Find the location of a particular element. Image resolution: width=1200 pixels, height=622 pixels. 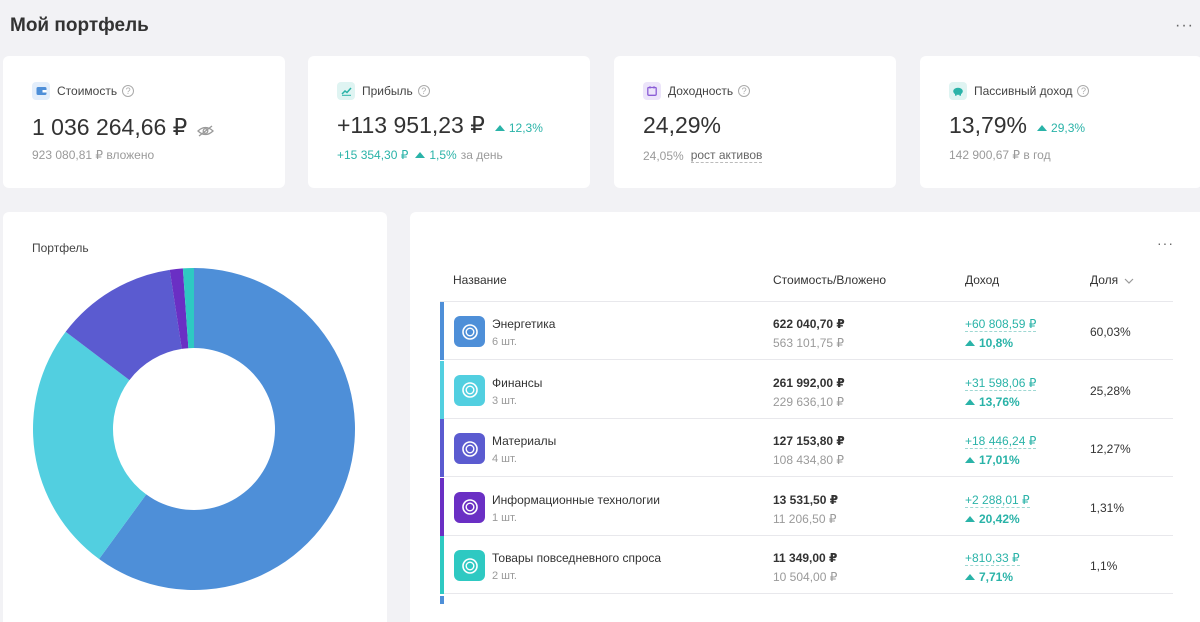

sector-income: +31 598,06 ₽ is located at coordinates (1001, 383).